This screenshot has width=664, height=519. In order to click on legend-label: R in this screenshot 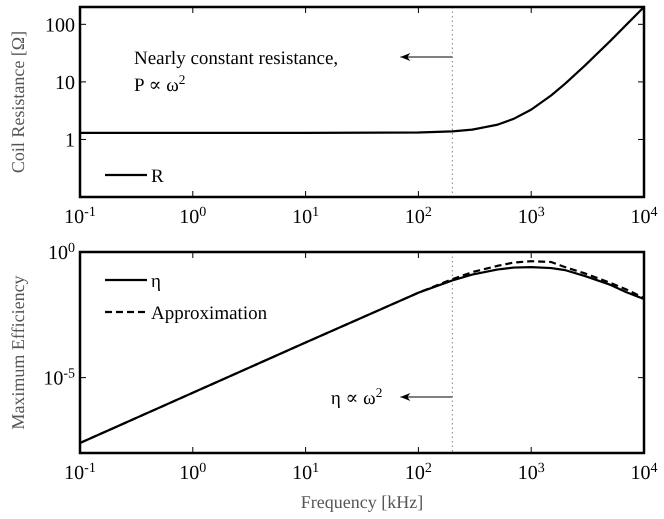, I will do `click(157, 176)`.